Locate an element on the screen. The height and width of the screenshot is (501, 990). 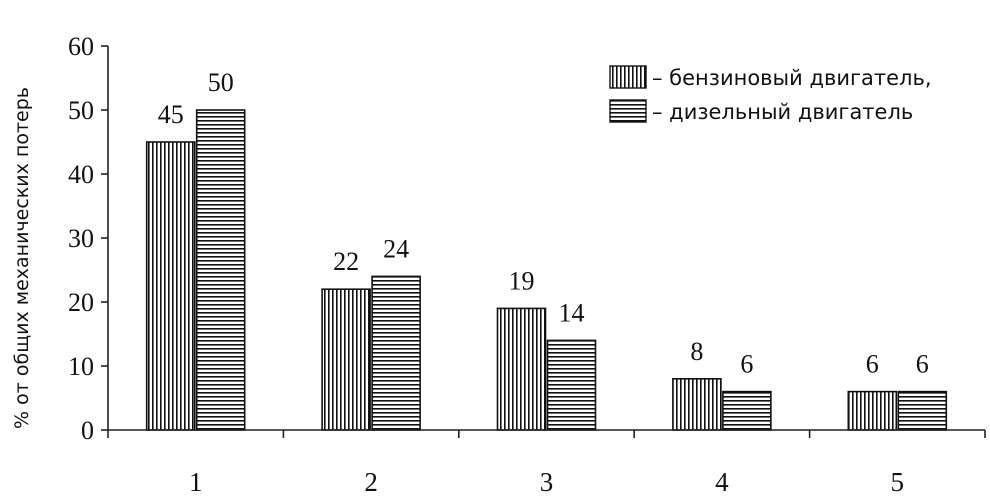
data-label: 50 is located at coordinates (221, 82).